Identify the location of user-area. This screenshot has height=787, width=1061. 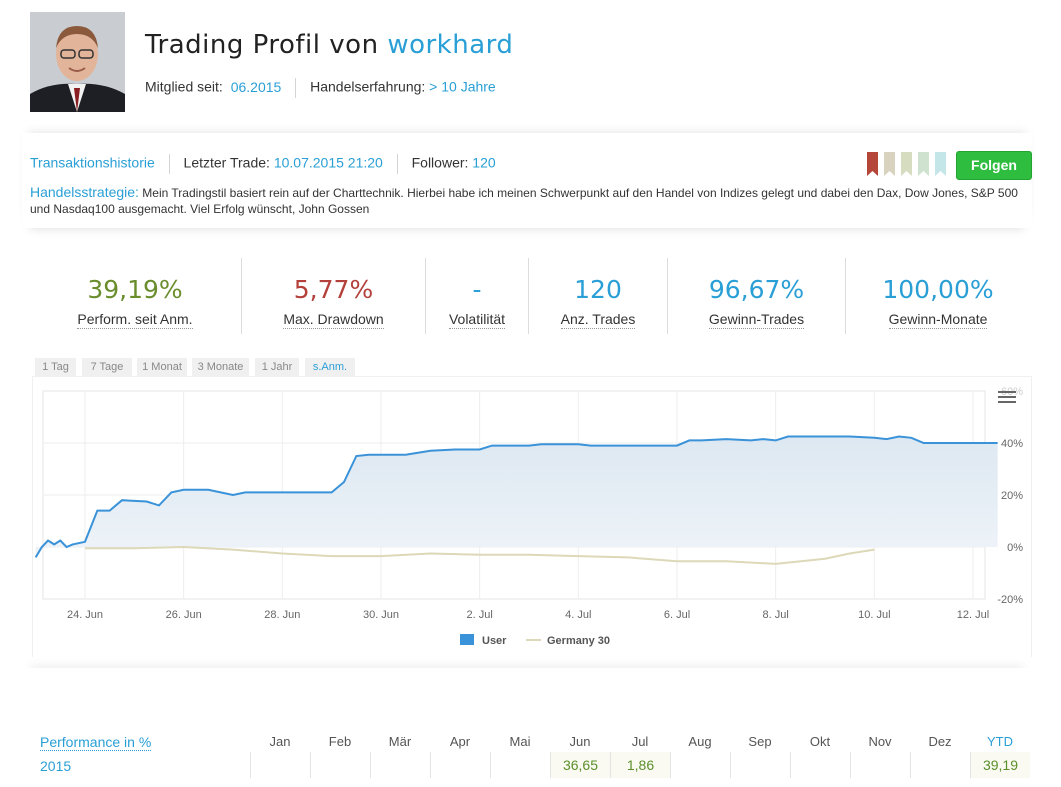
(516, 497).